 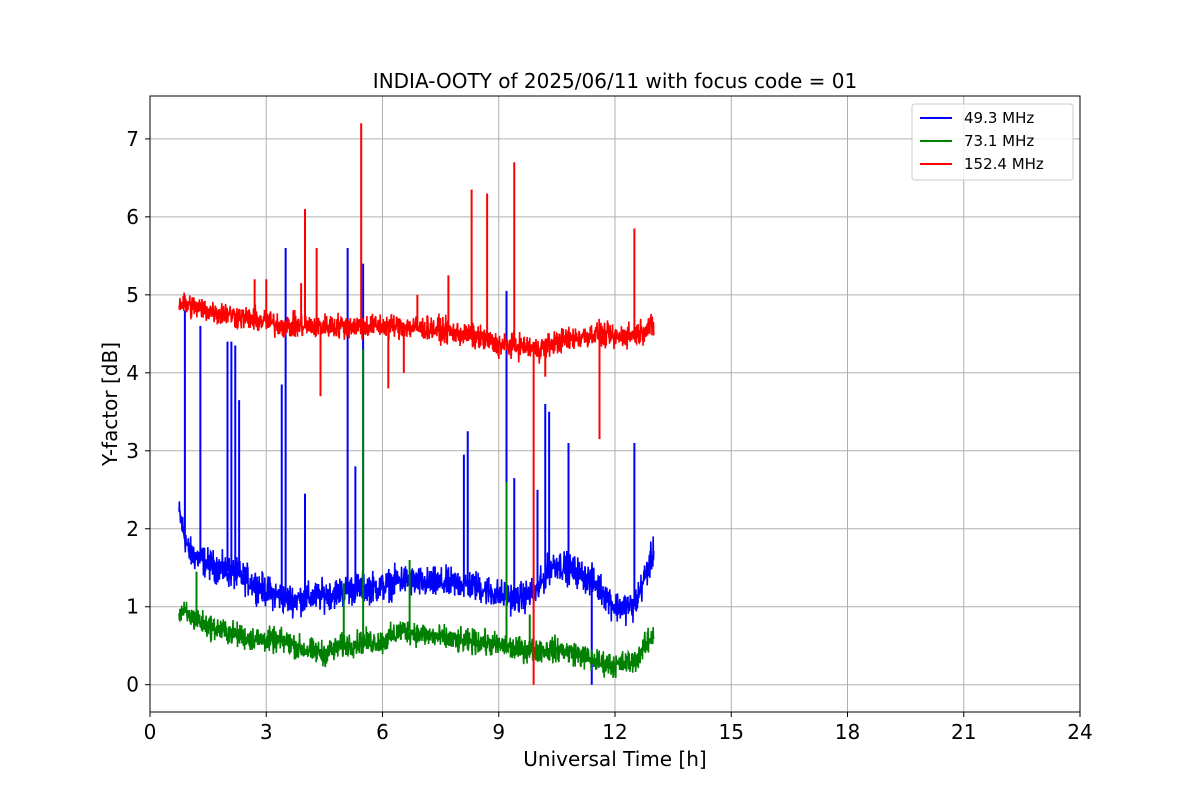 I want to click on x-axis: 0 3 6 9 12 15 18 21 24, so click(x=618, y=728).